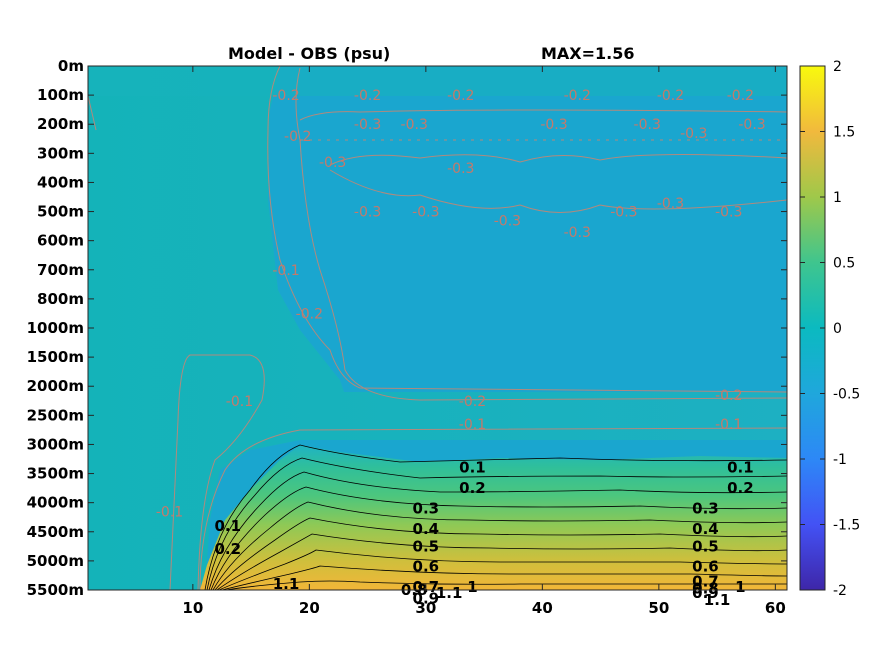  What do you see at coordinates (844, 133) in the screenshot?
I see `colorbar-tick-label: 1.5` at bounding box center [844, 133].